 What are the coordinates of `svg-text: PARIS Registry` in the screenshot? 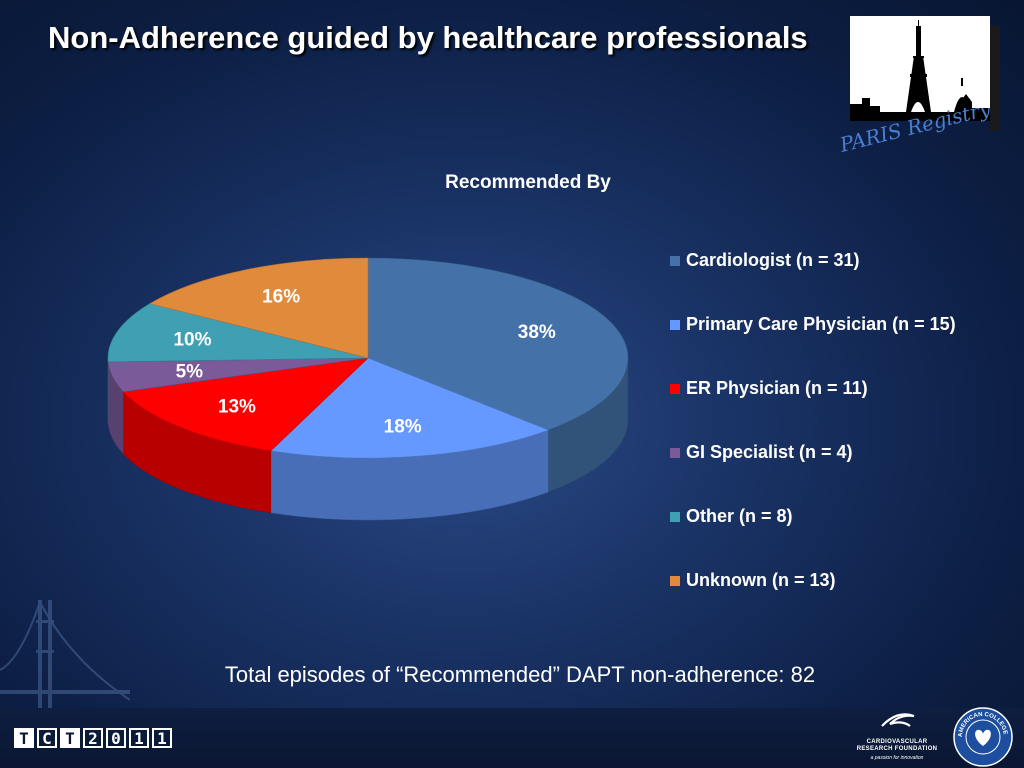 It's located at (916, 132).